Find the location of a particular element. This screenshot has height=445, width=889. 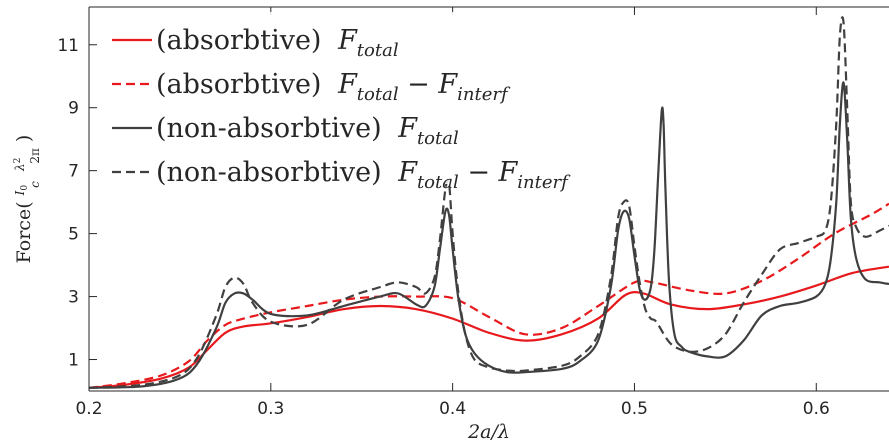

x-tick-label: 0.6 is located at coordinates (816, 409).